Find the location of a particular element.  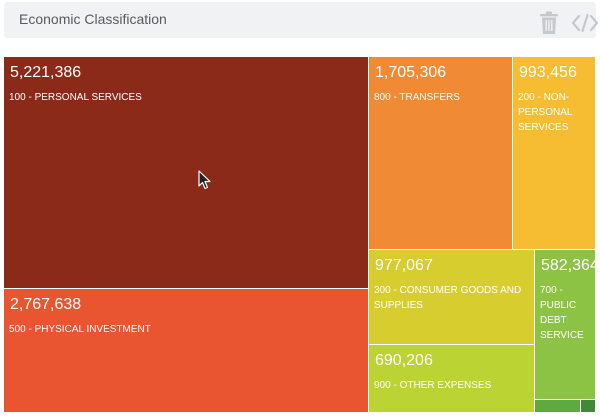

treemap-tile-consumer-goods-and-supplies: 977,067 300 - CONSUMER GOODS AND SUPPLIES is located at coordinates (452, 297).